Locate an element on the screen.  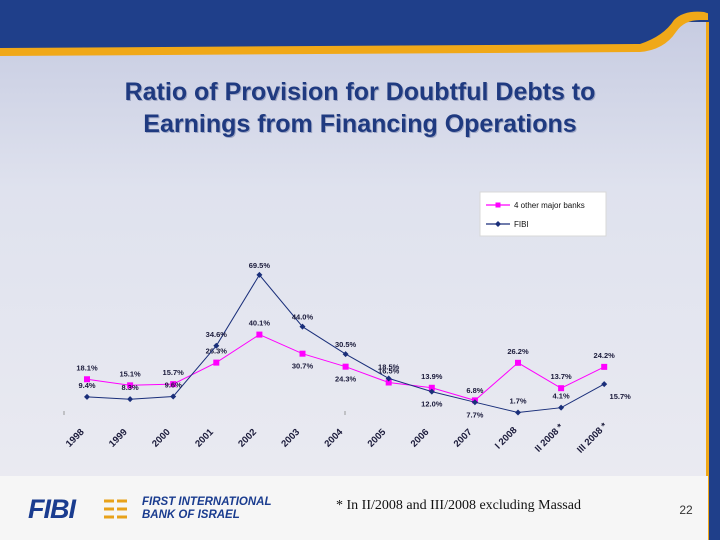
x-tick-label-9: 2007 is located at coordinates (463, 438).